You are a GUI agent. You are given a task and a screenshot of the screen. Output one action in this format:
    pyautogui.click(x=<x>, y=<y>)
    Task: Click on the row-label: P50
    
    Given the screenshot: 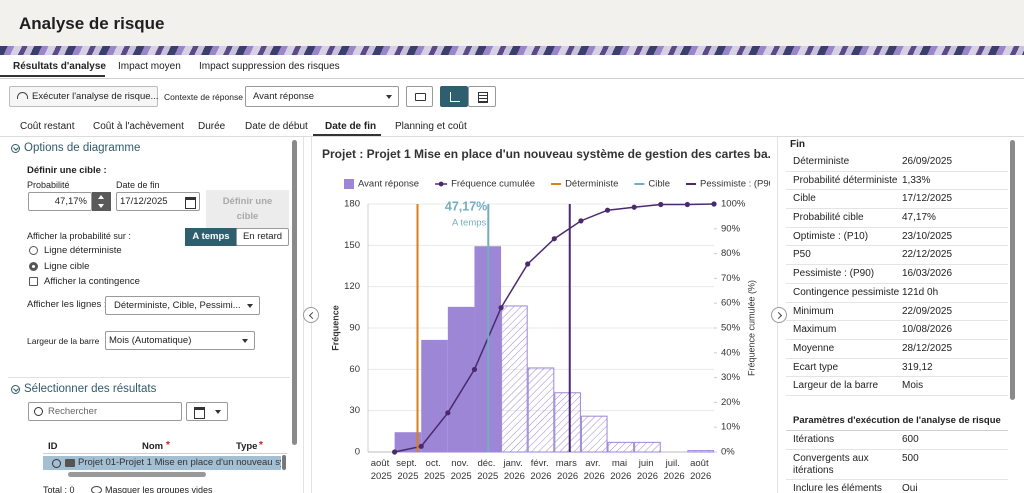 What is the action you would take?
    pyautogui.click(x=802, y=255)
    